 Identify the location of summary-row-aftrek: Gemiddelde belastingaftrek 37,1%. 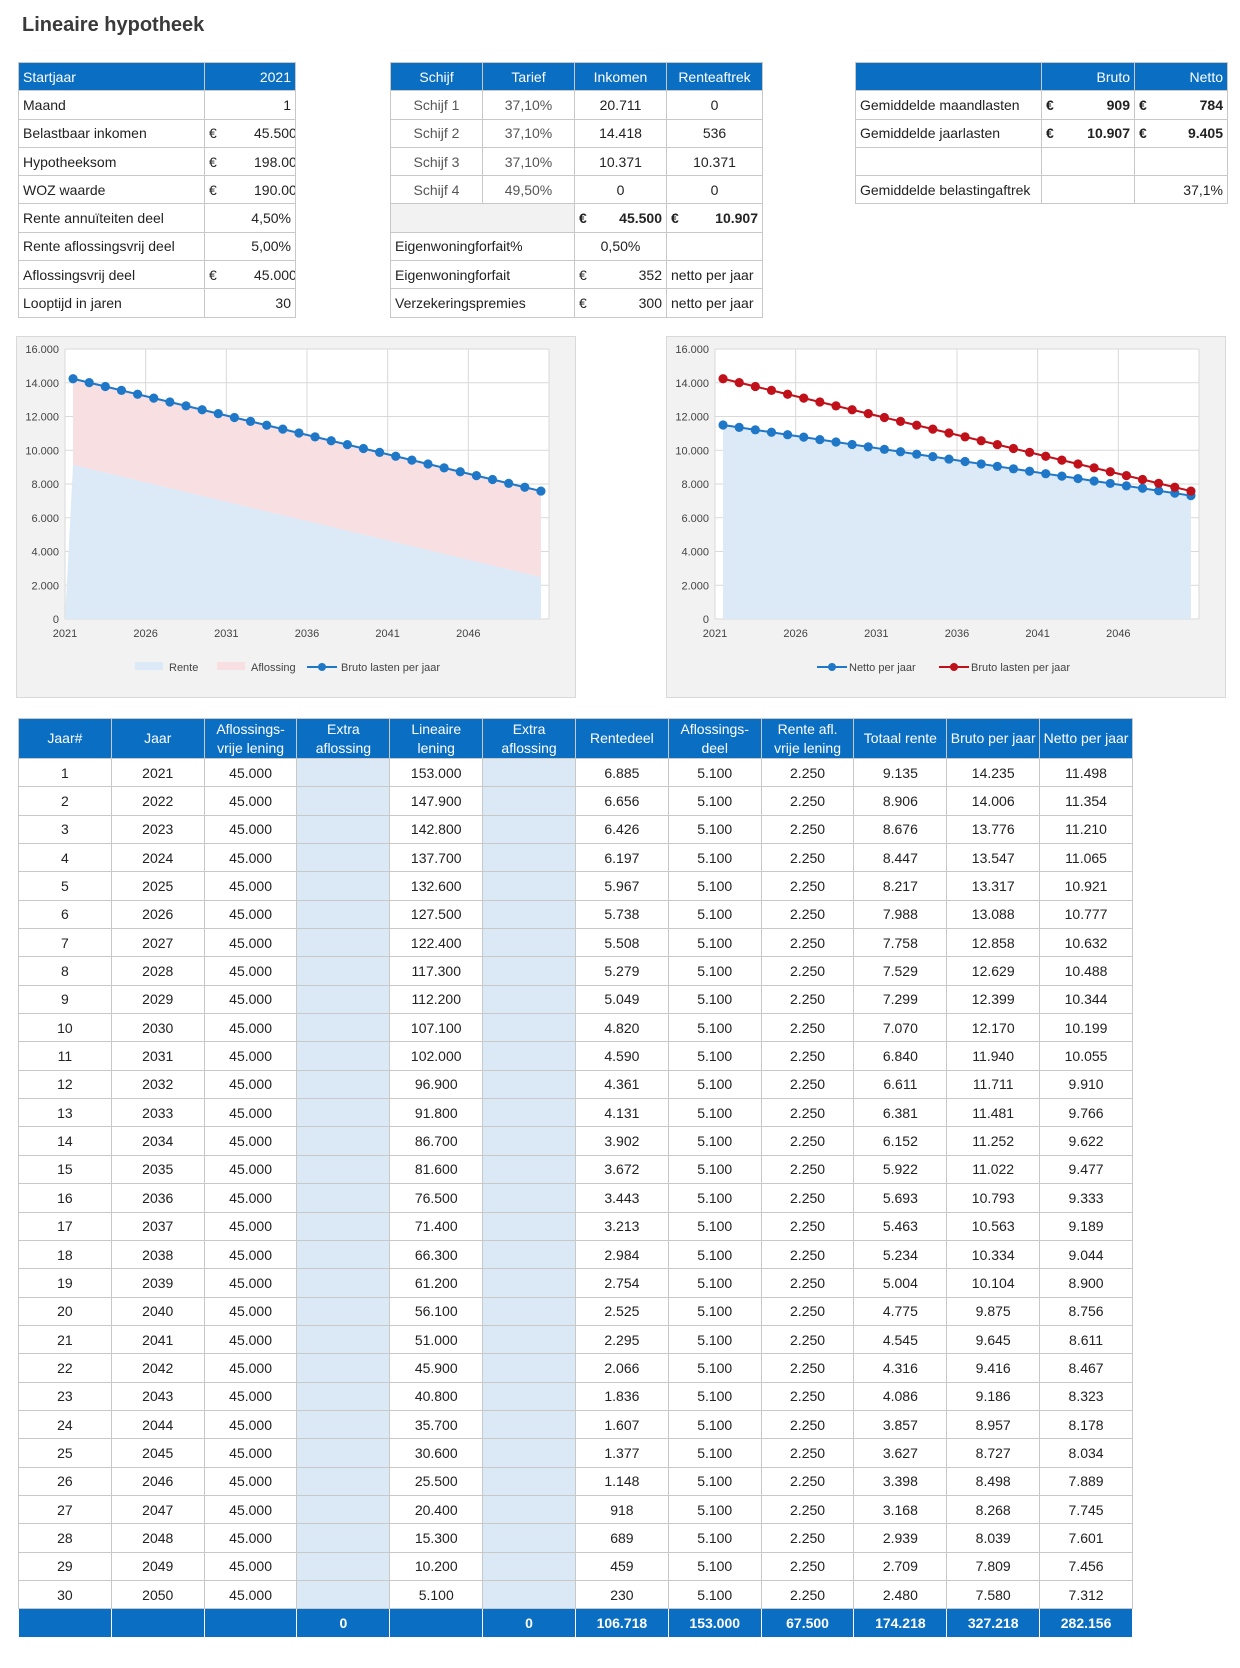
(1041, 190).